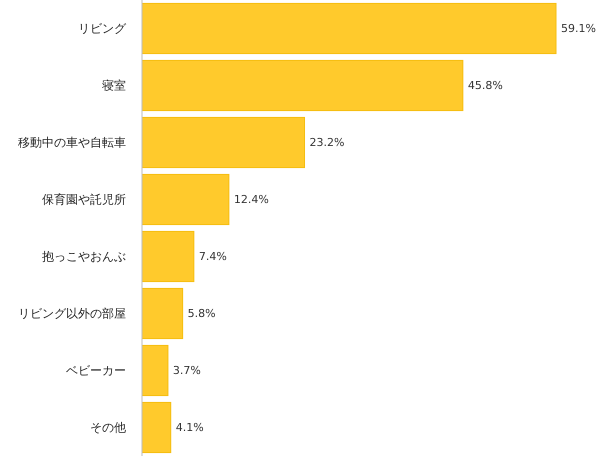  I want to click on y-tick-label: リビング以外の部屋, so click(72, 313).